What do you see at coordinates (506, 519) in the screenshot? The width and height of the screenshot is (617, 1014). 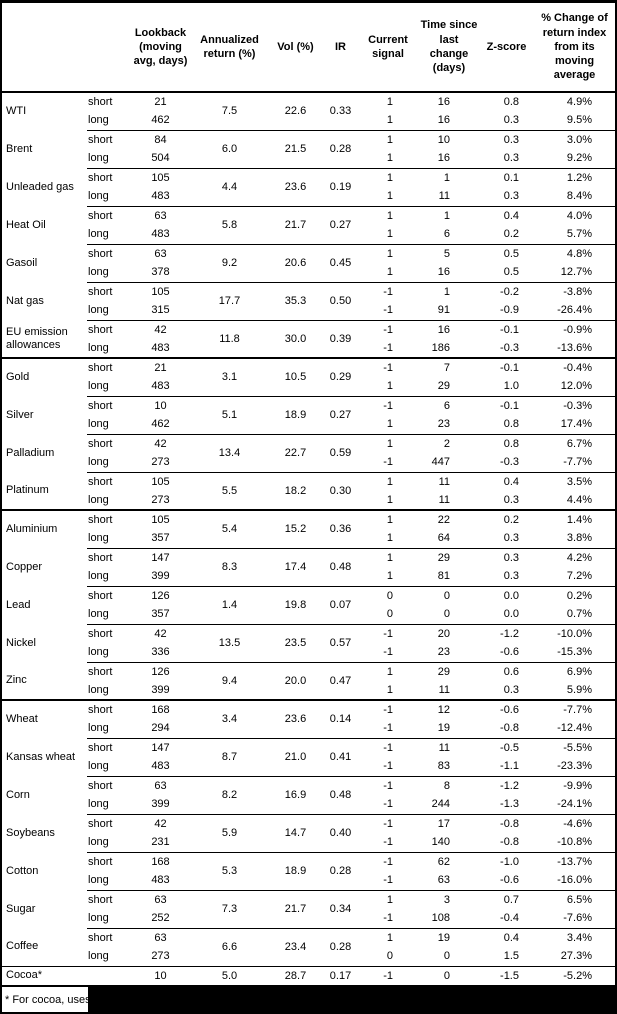 I see `z-score-cell: 0.2` at bounding box center [506, 519].